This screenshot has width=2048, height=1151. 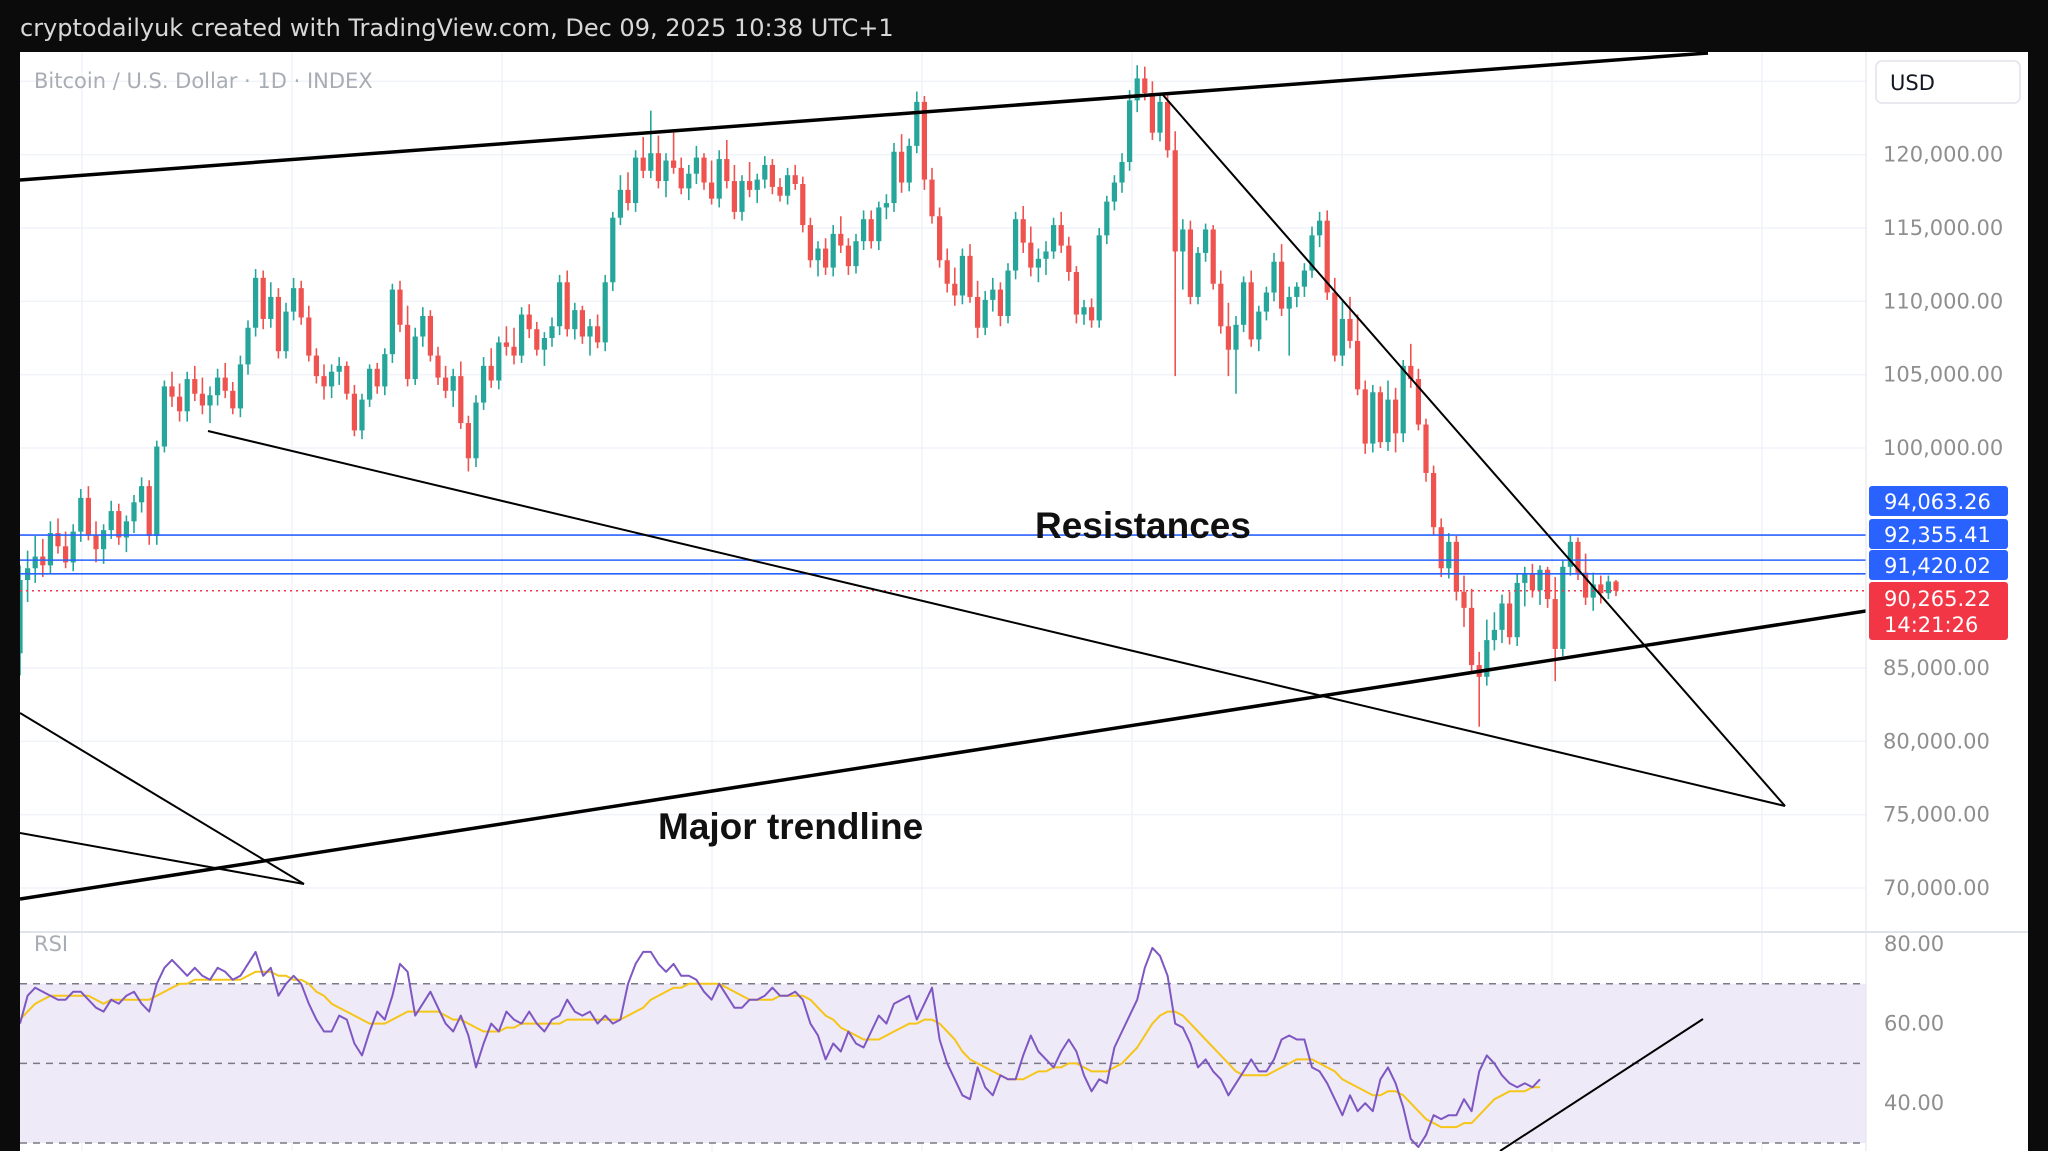 I want to click on symbol-legend: Bitcoin / U.S. Dollar · 1D · INDEX, so click(x=203, y=81).